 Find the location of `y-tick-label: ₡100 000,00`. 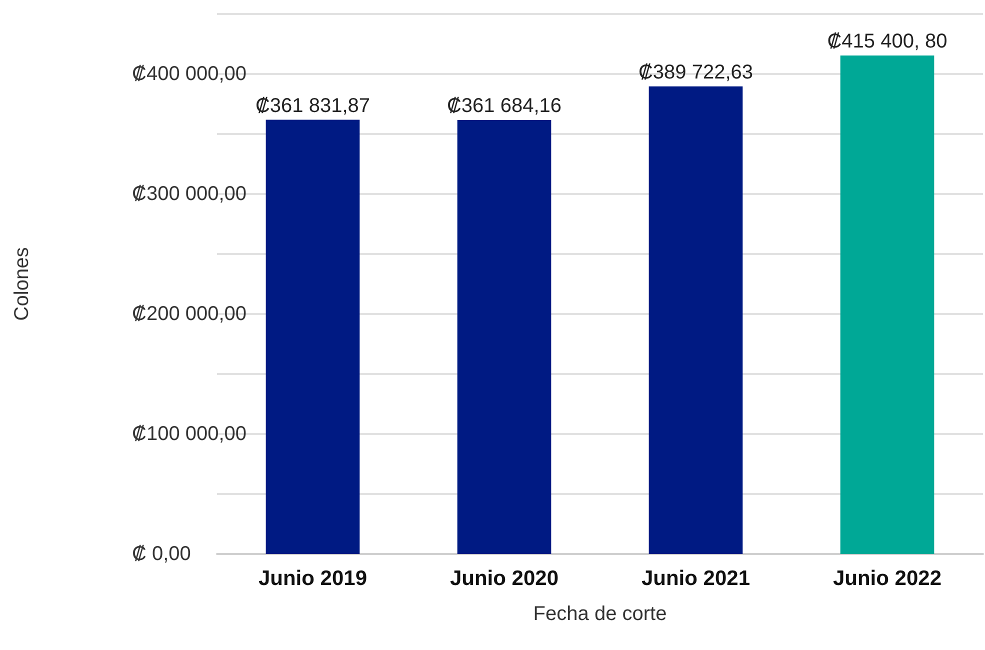

y-tick-label: ₡100 000,00 is located at coordinates (189, 434).